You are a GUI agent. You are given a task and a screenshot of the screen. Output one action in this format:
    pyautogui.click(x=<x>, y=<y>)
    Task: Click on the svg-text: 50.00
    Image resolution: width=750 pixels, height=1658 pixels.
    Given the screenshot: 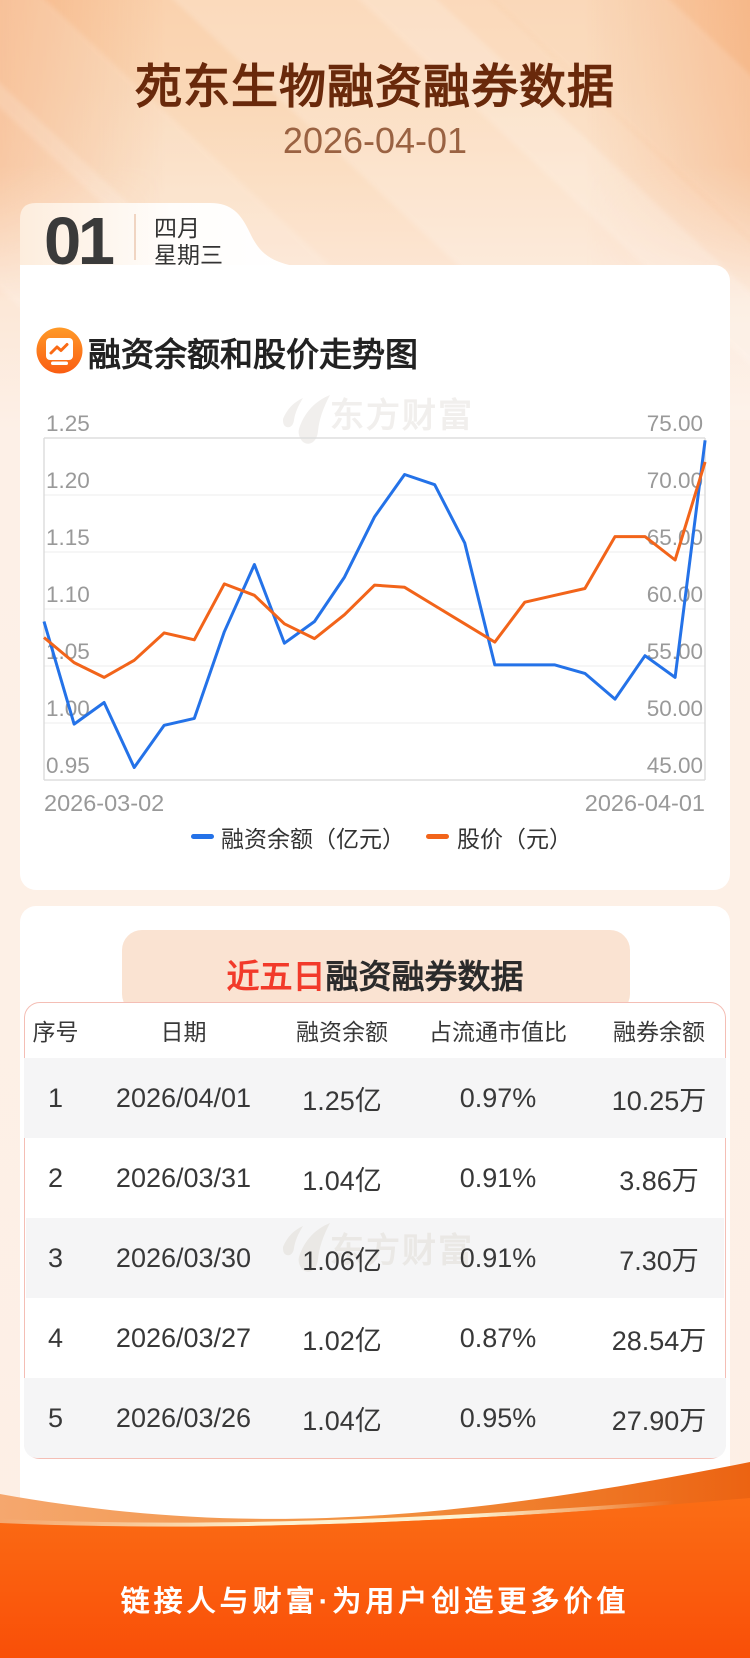 What is the action you would take?
    pyautogui.click(x=675, y=708)
    